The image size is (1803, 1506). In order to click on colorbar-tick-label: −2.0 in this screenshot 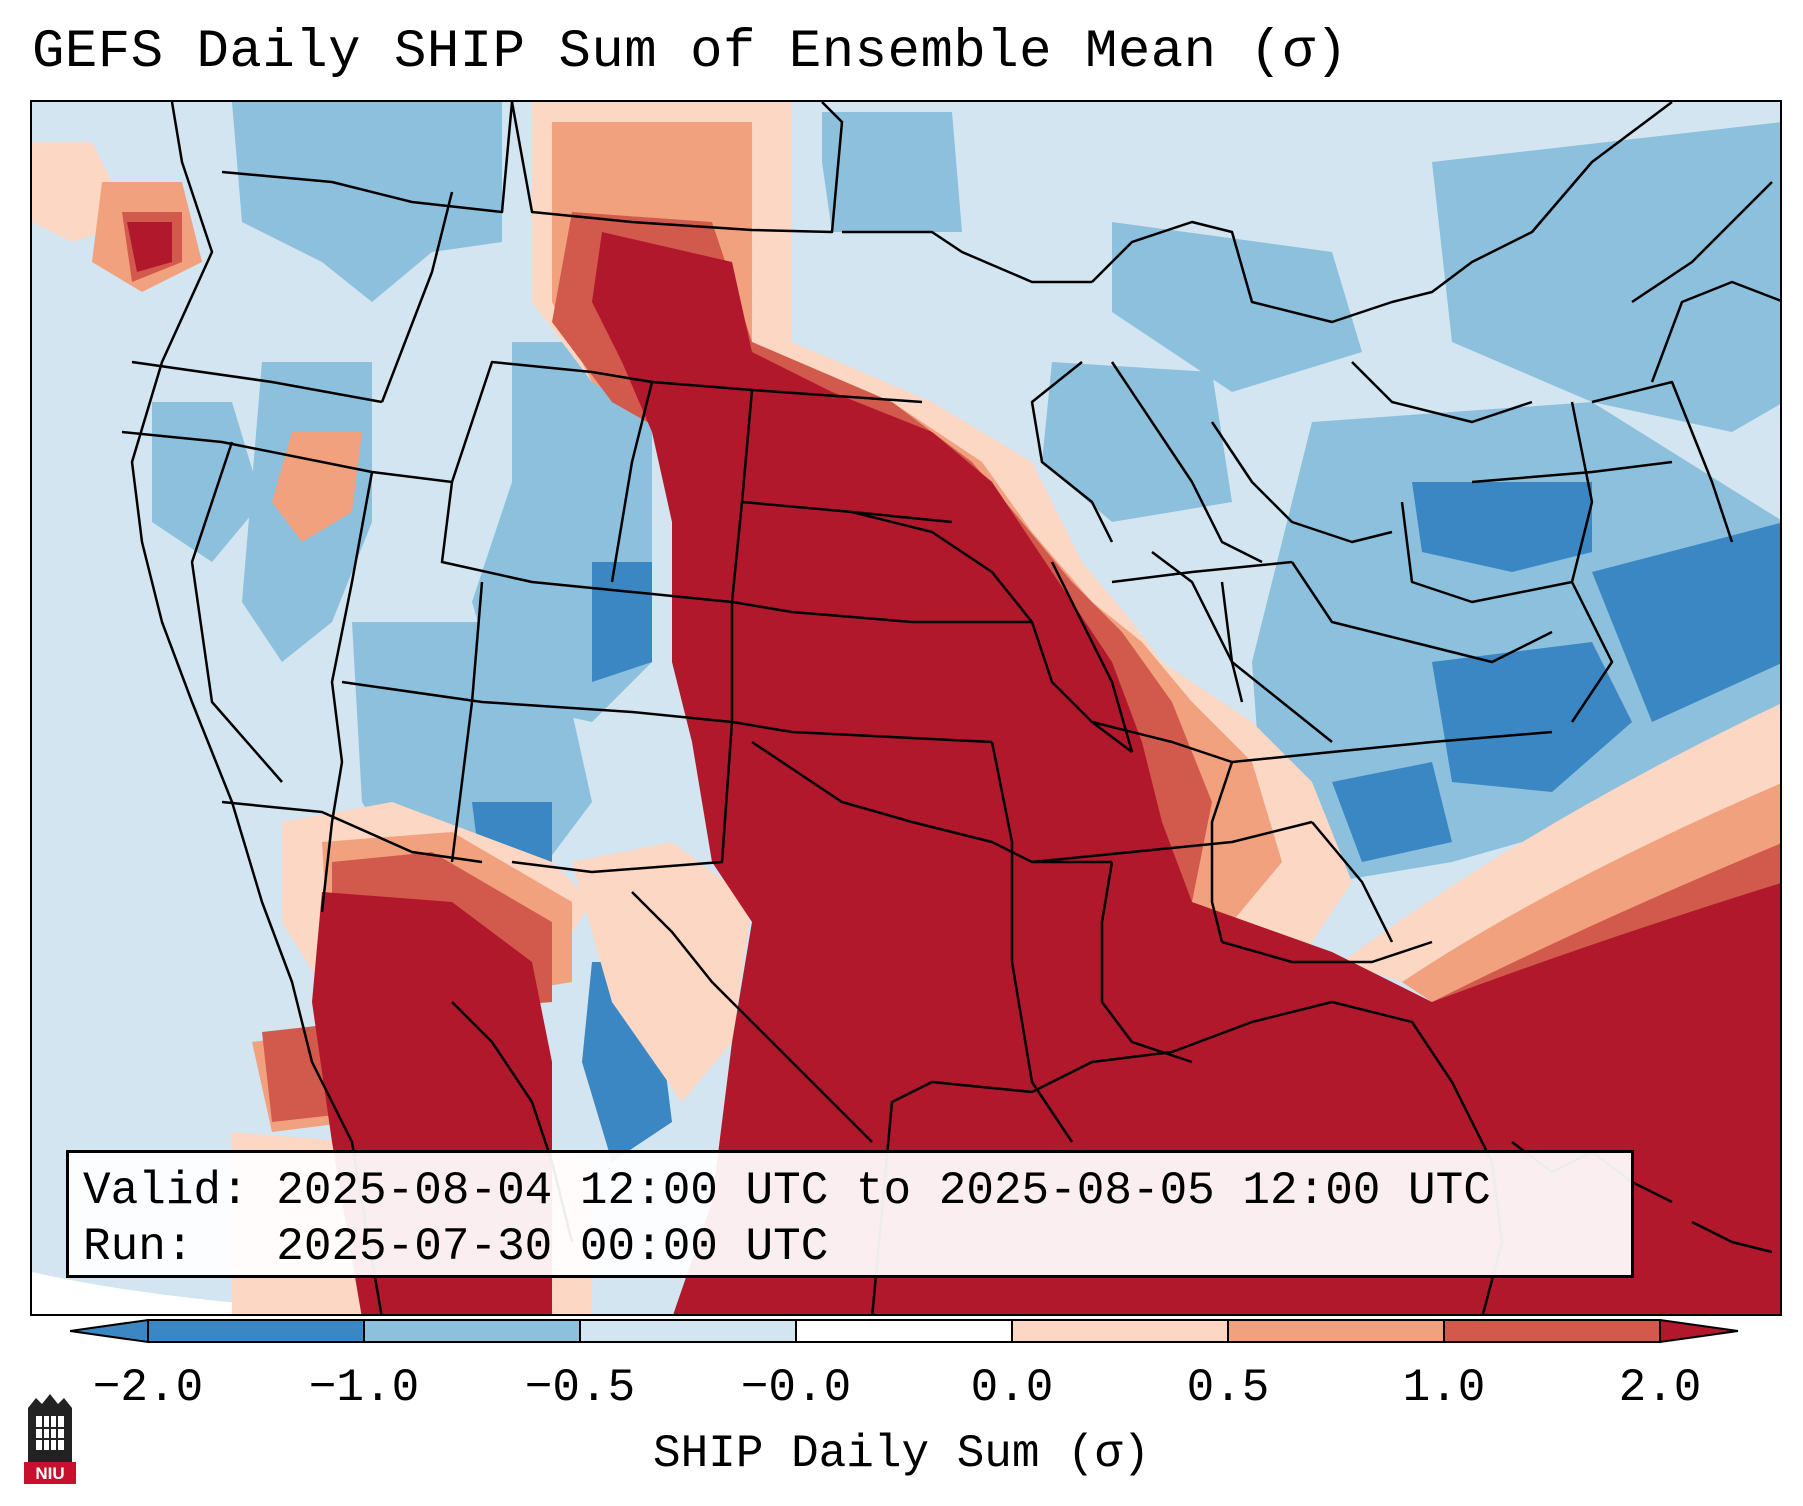, I will do `click(148, 1388)`.